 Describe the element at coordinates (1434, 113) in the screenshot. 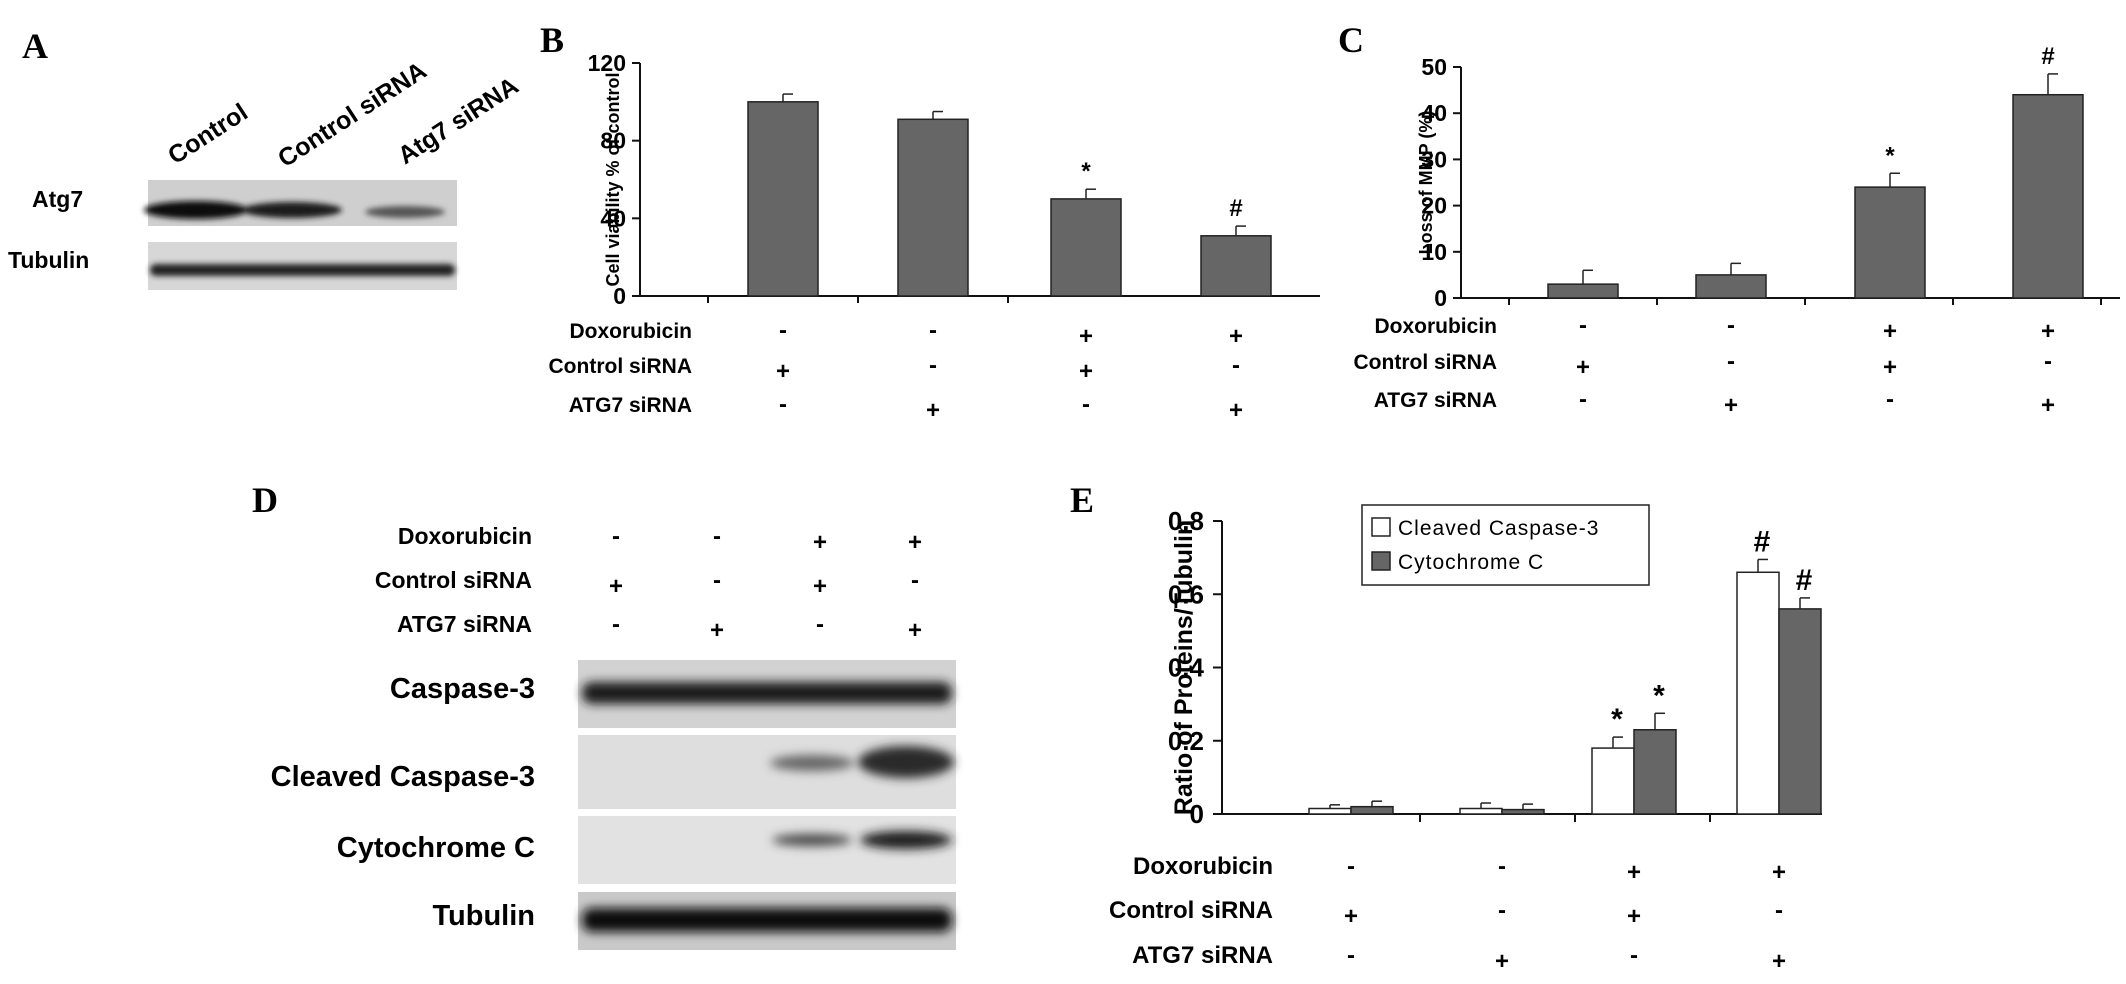

I see `c-y-tick-label: 40` at that location.